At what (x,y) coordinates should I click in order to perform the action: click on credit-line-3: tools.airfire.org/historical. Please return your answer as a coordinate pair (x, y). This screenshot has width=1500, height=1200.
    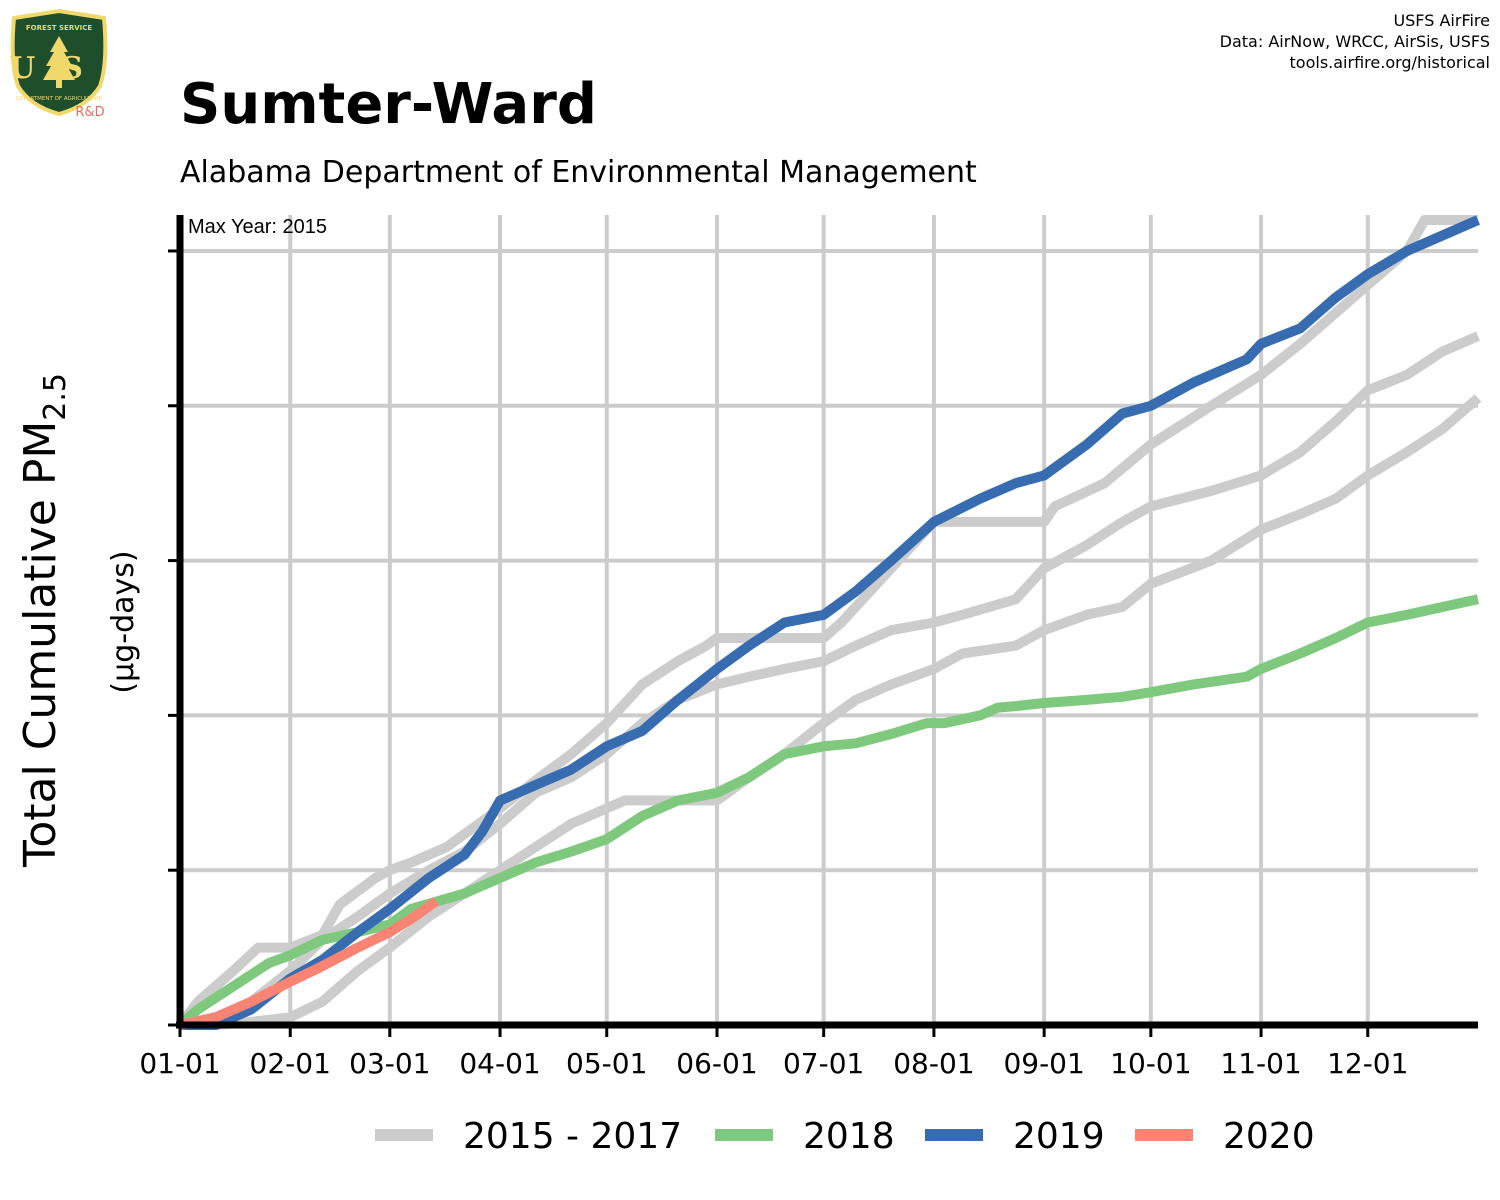
    Looking at the image, I should click on (1389, 62).